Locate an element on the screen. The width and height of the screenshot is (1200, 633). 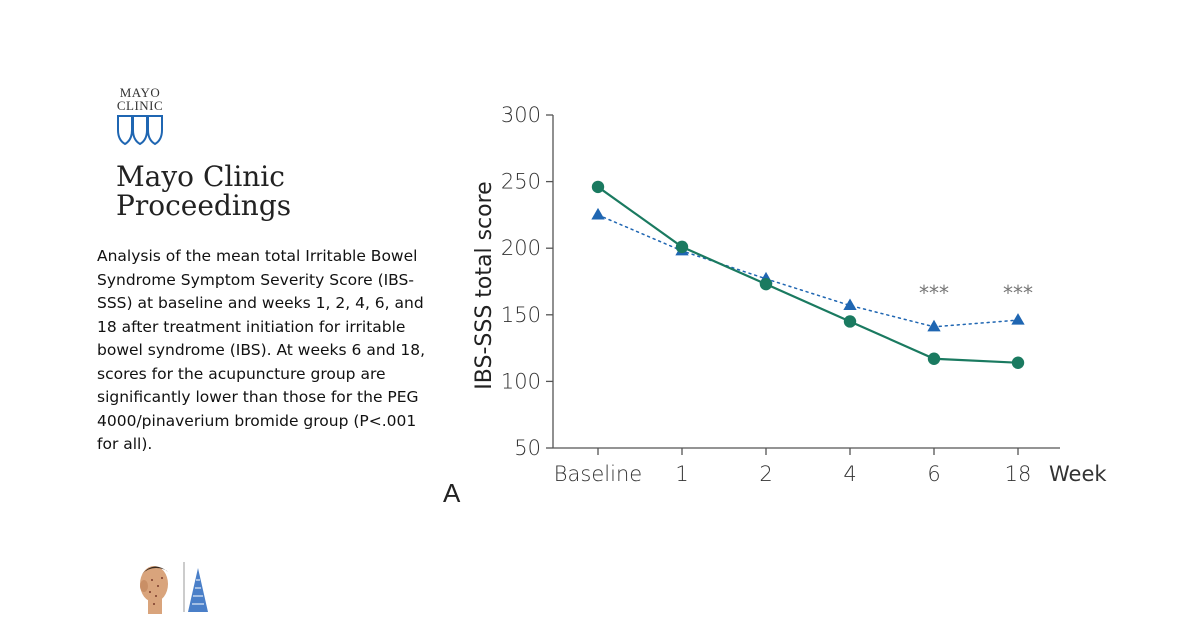
x-tick-label: 1 is located at coordinates (681, 474).